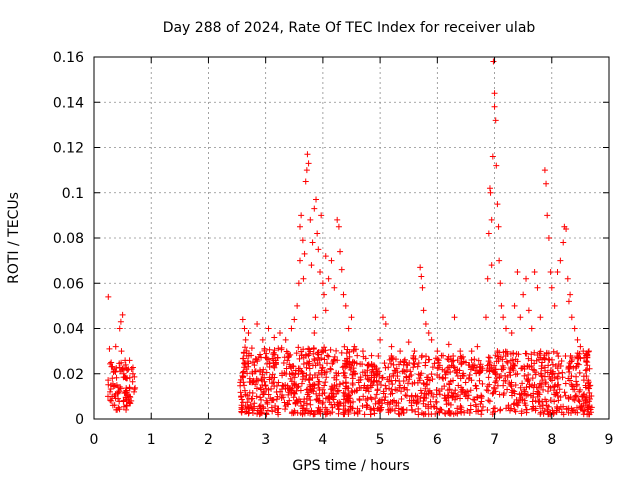  I want to click on x-tick-label: 2, so click(208, 440).